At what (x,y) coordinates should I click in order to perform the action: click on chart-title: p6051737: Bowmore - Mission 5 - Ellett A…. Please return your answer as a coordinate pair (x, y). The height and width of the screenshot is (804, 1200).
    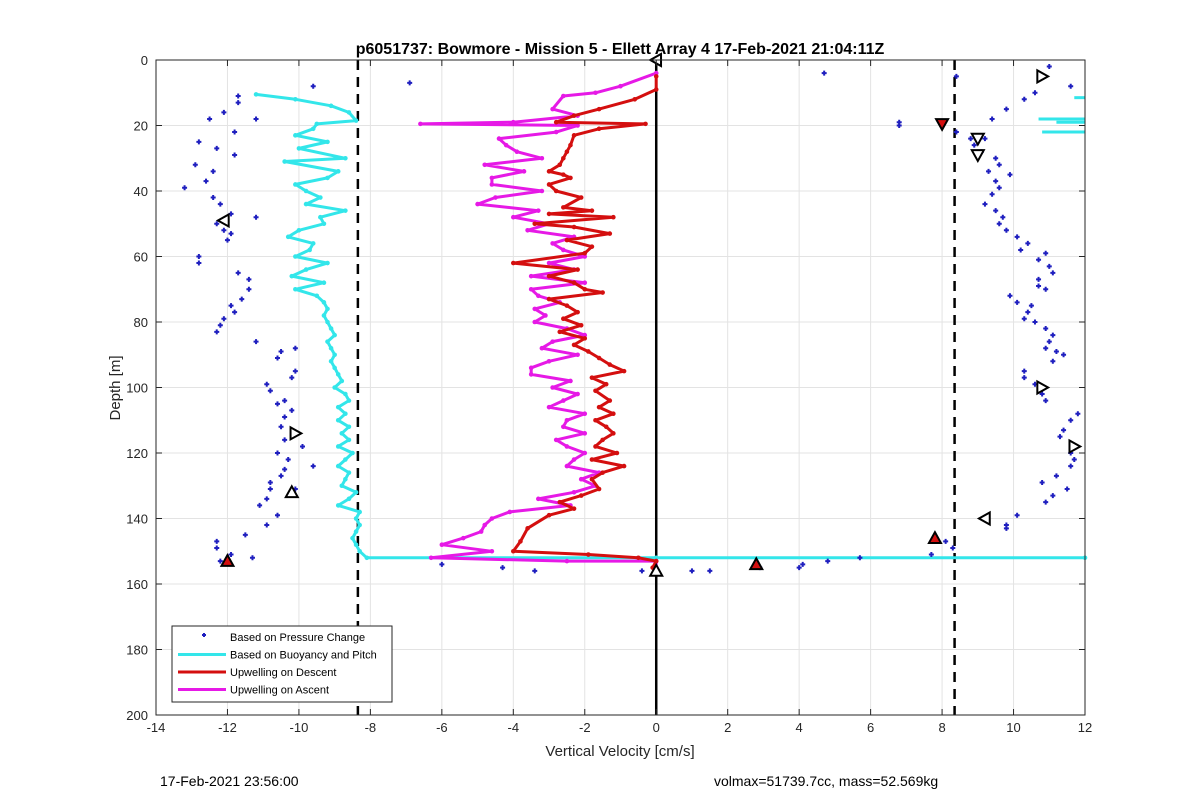
    Looking at the image, I should click on (620, 49).